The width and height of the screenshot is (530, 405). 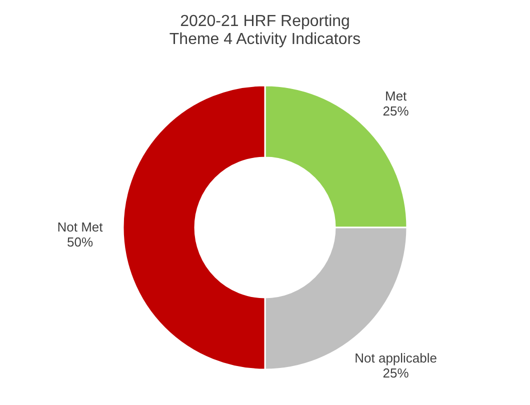 I want to click on data-label: 50%, so click(x=80, y=242).